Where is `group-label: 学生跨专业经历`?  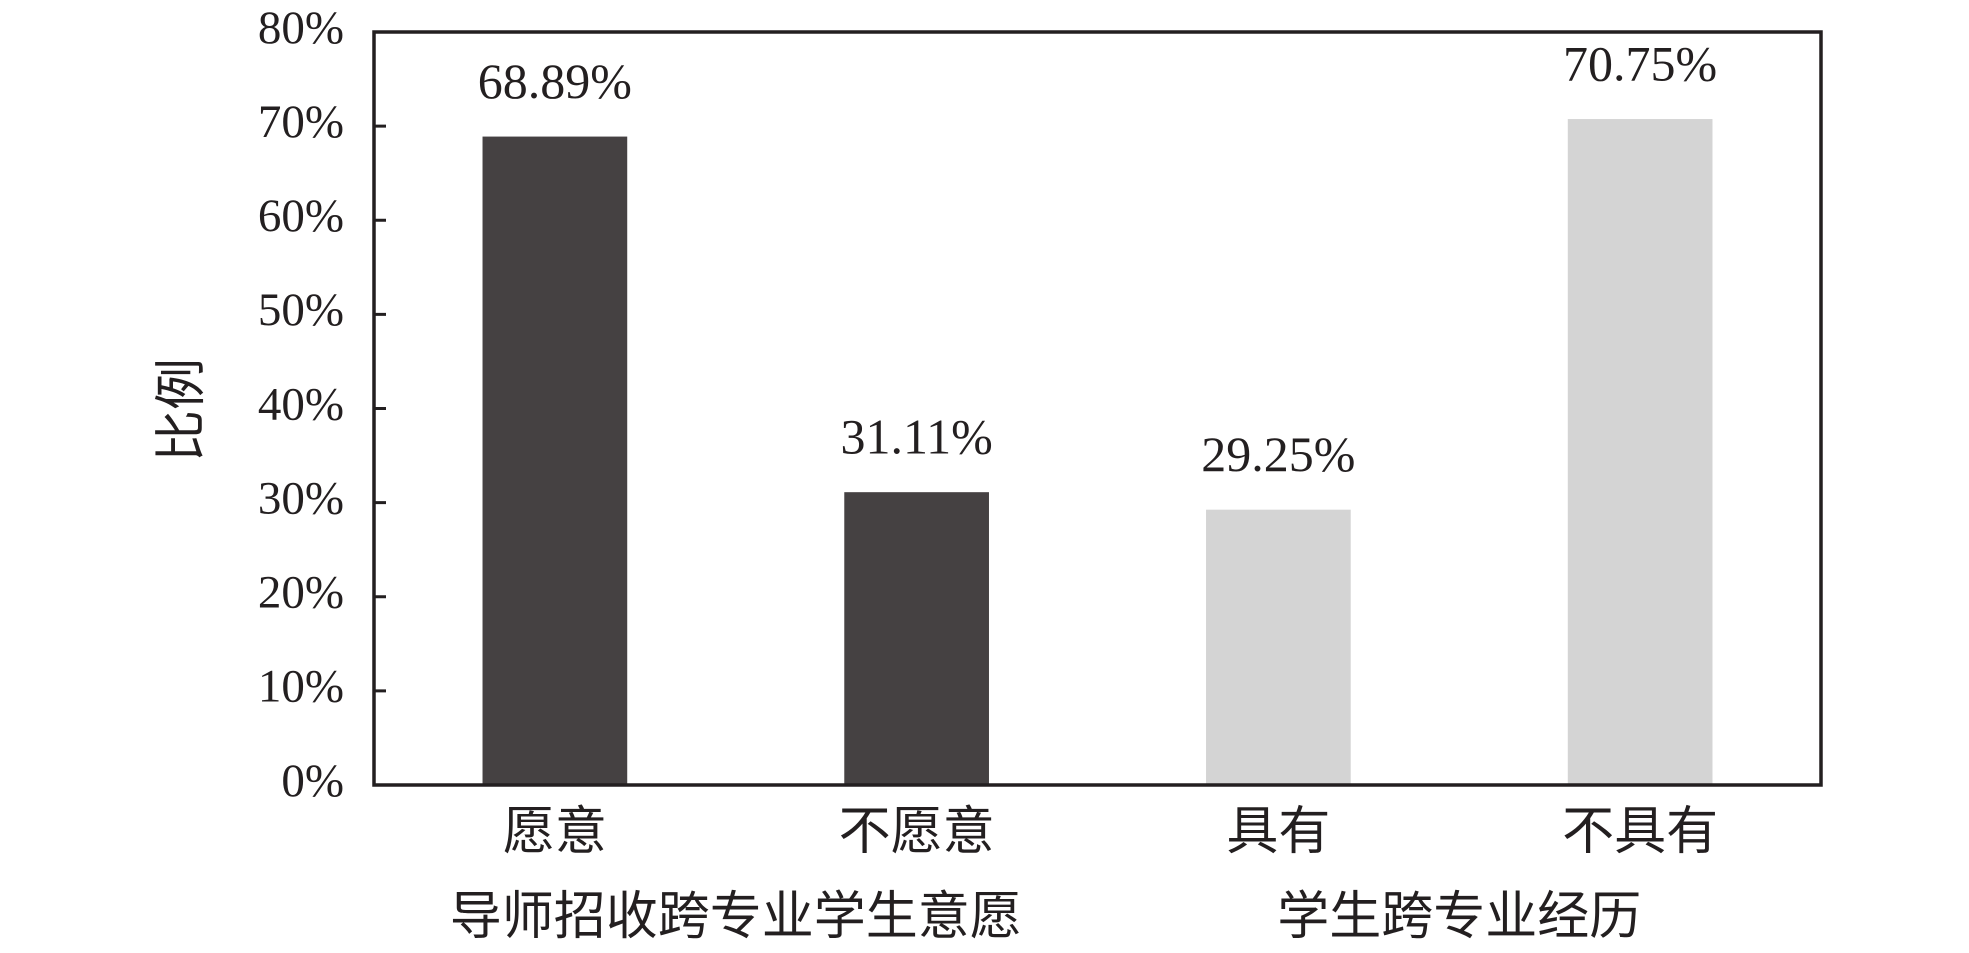 group-label: 学生跨专业经历 is located at coordinates (1459, 917).